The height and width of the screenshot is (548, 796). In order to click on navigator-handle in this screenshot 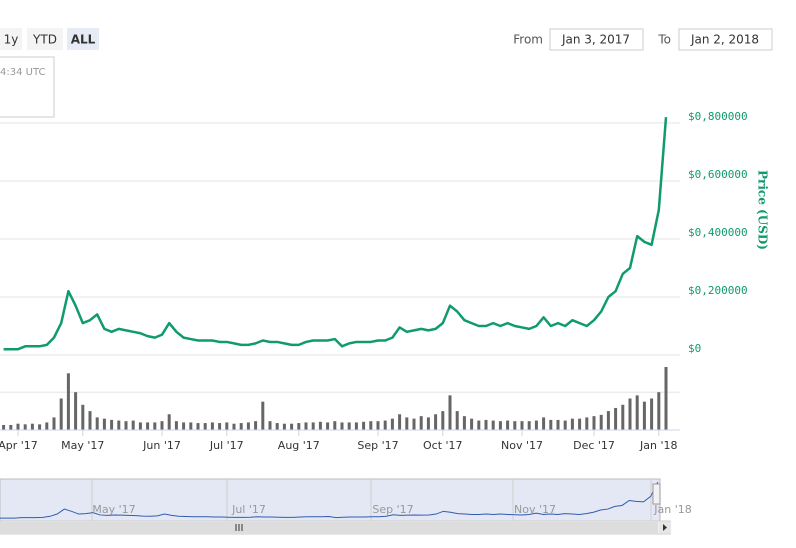, I will do `click(656, 494)`.